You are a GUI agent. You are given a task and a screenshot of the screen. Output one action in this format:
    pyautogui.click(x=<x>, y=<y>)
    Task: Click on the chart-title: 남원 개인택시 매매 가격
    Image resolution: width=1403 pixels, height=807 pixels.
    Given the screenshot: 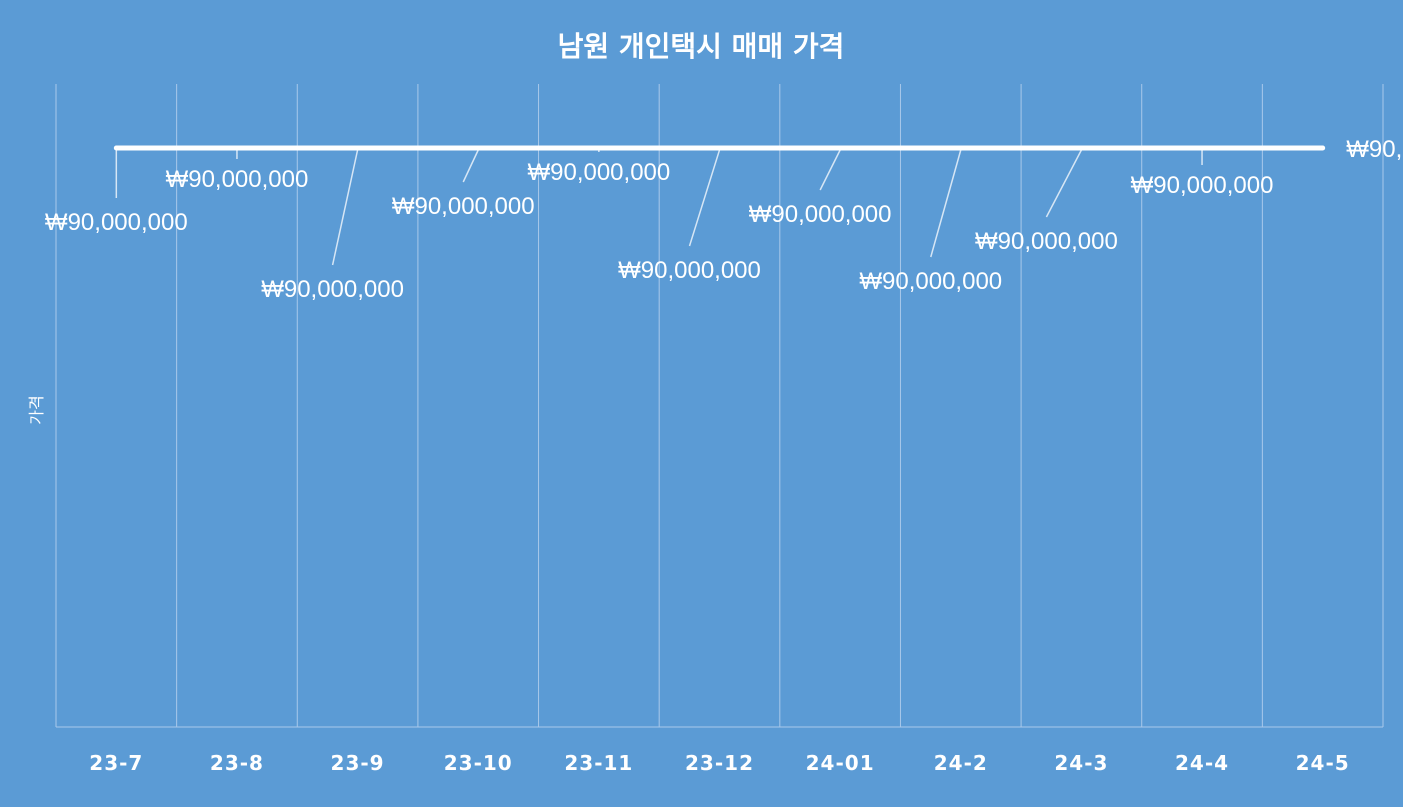 What is the action you would take?
    pyautogui.click(x=701, y=46)
    